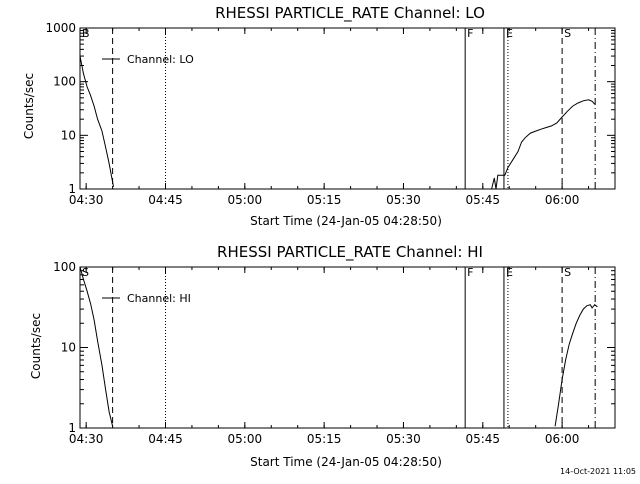 The width and height of the screenshot is (640, 484). I want to click on chart-title-hi: RHESSI PARTICLE_RATE Channel: HI, so click(350, 252).